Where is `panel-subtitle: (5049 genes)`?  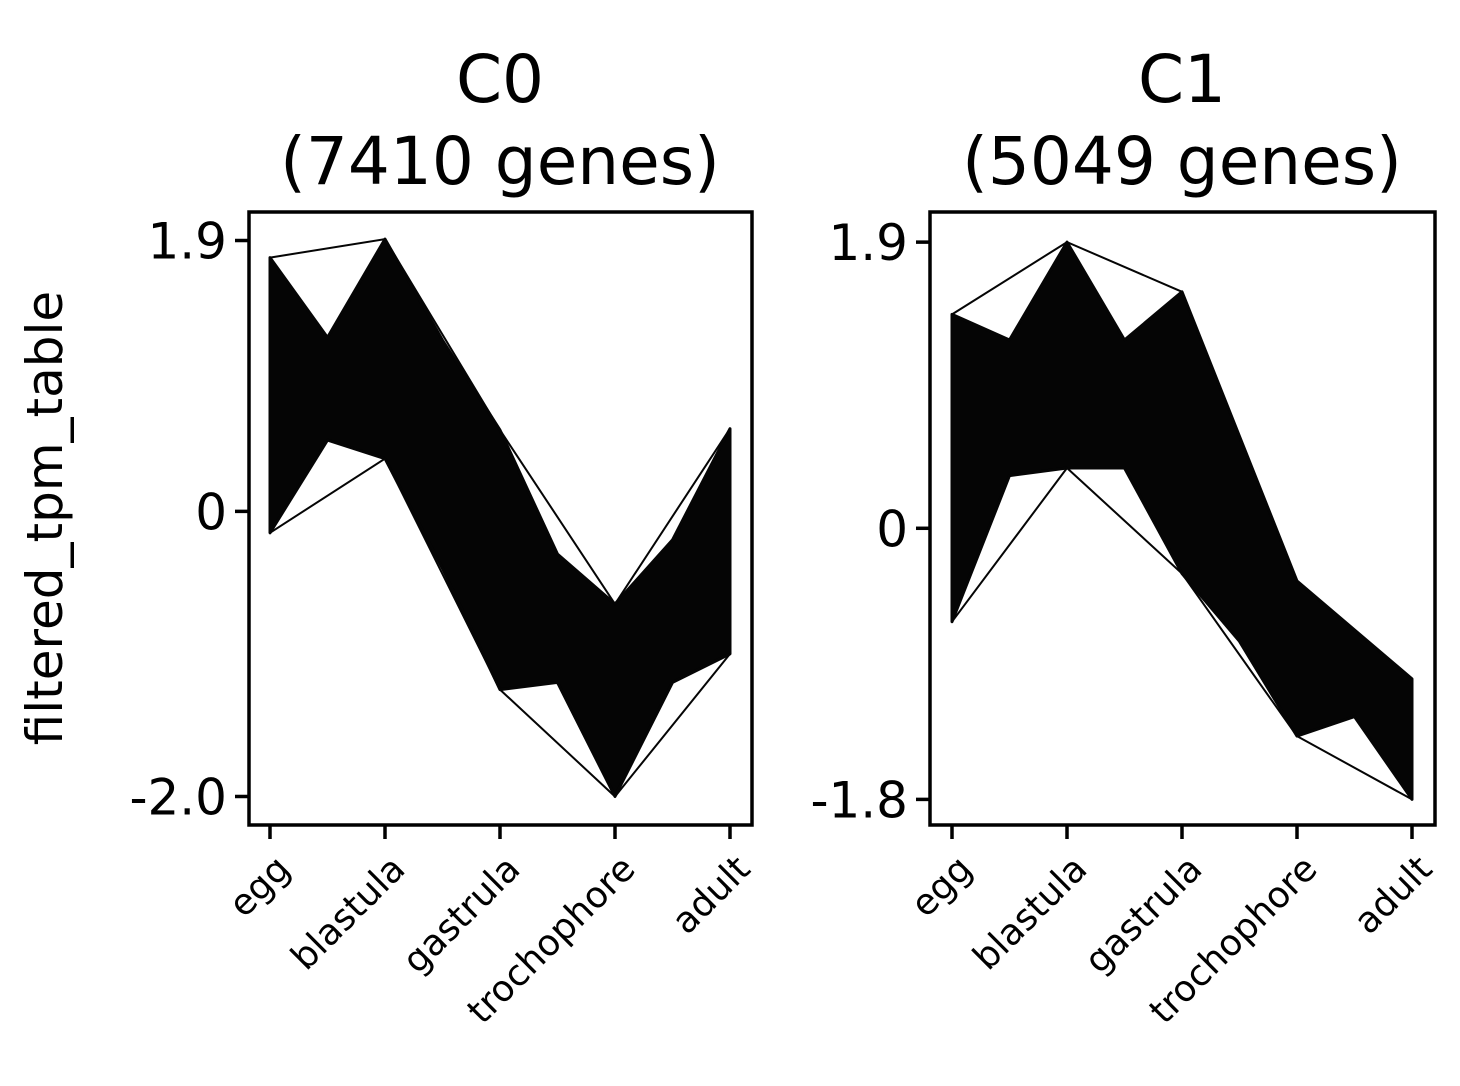
panel-subtitle: (5049 genes) is located at coordinates (1182, 161).